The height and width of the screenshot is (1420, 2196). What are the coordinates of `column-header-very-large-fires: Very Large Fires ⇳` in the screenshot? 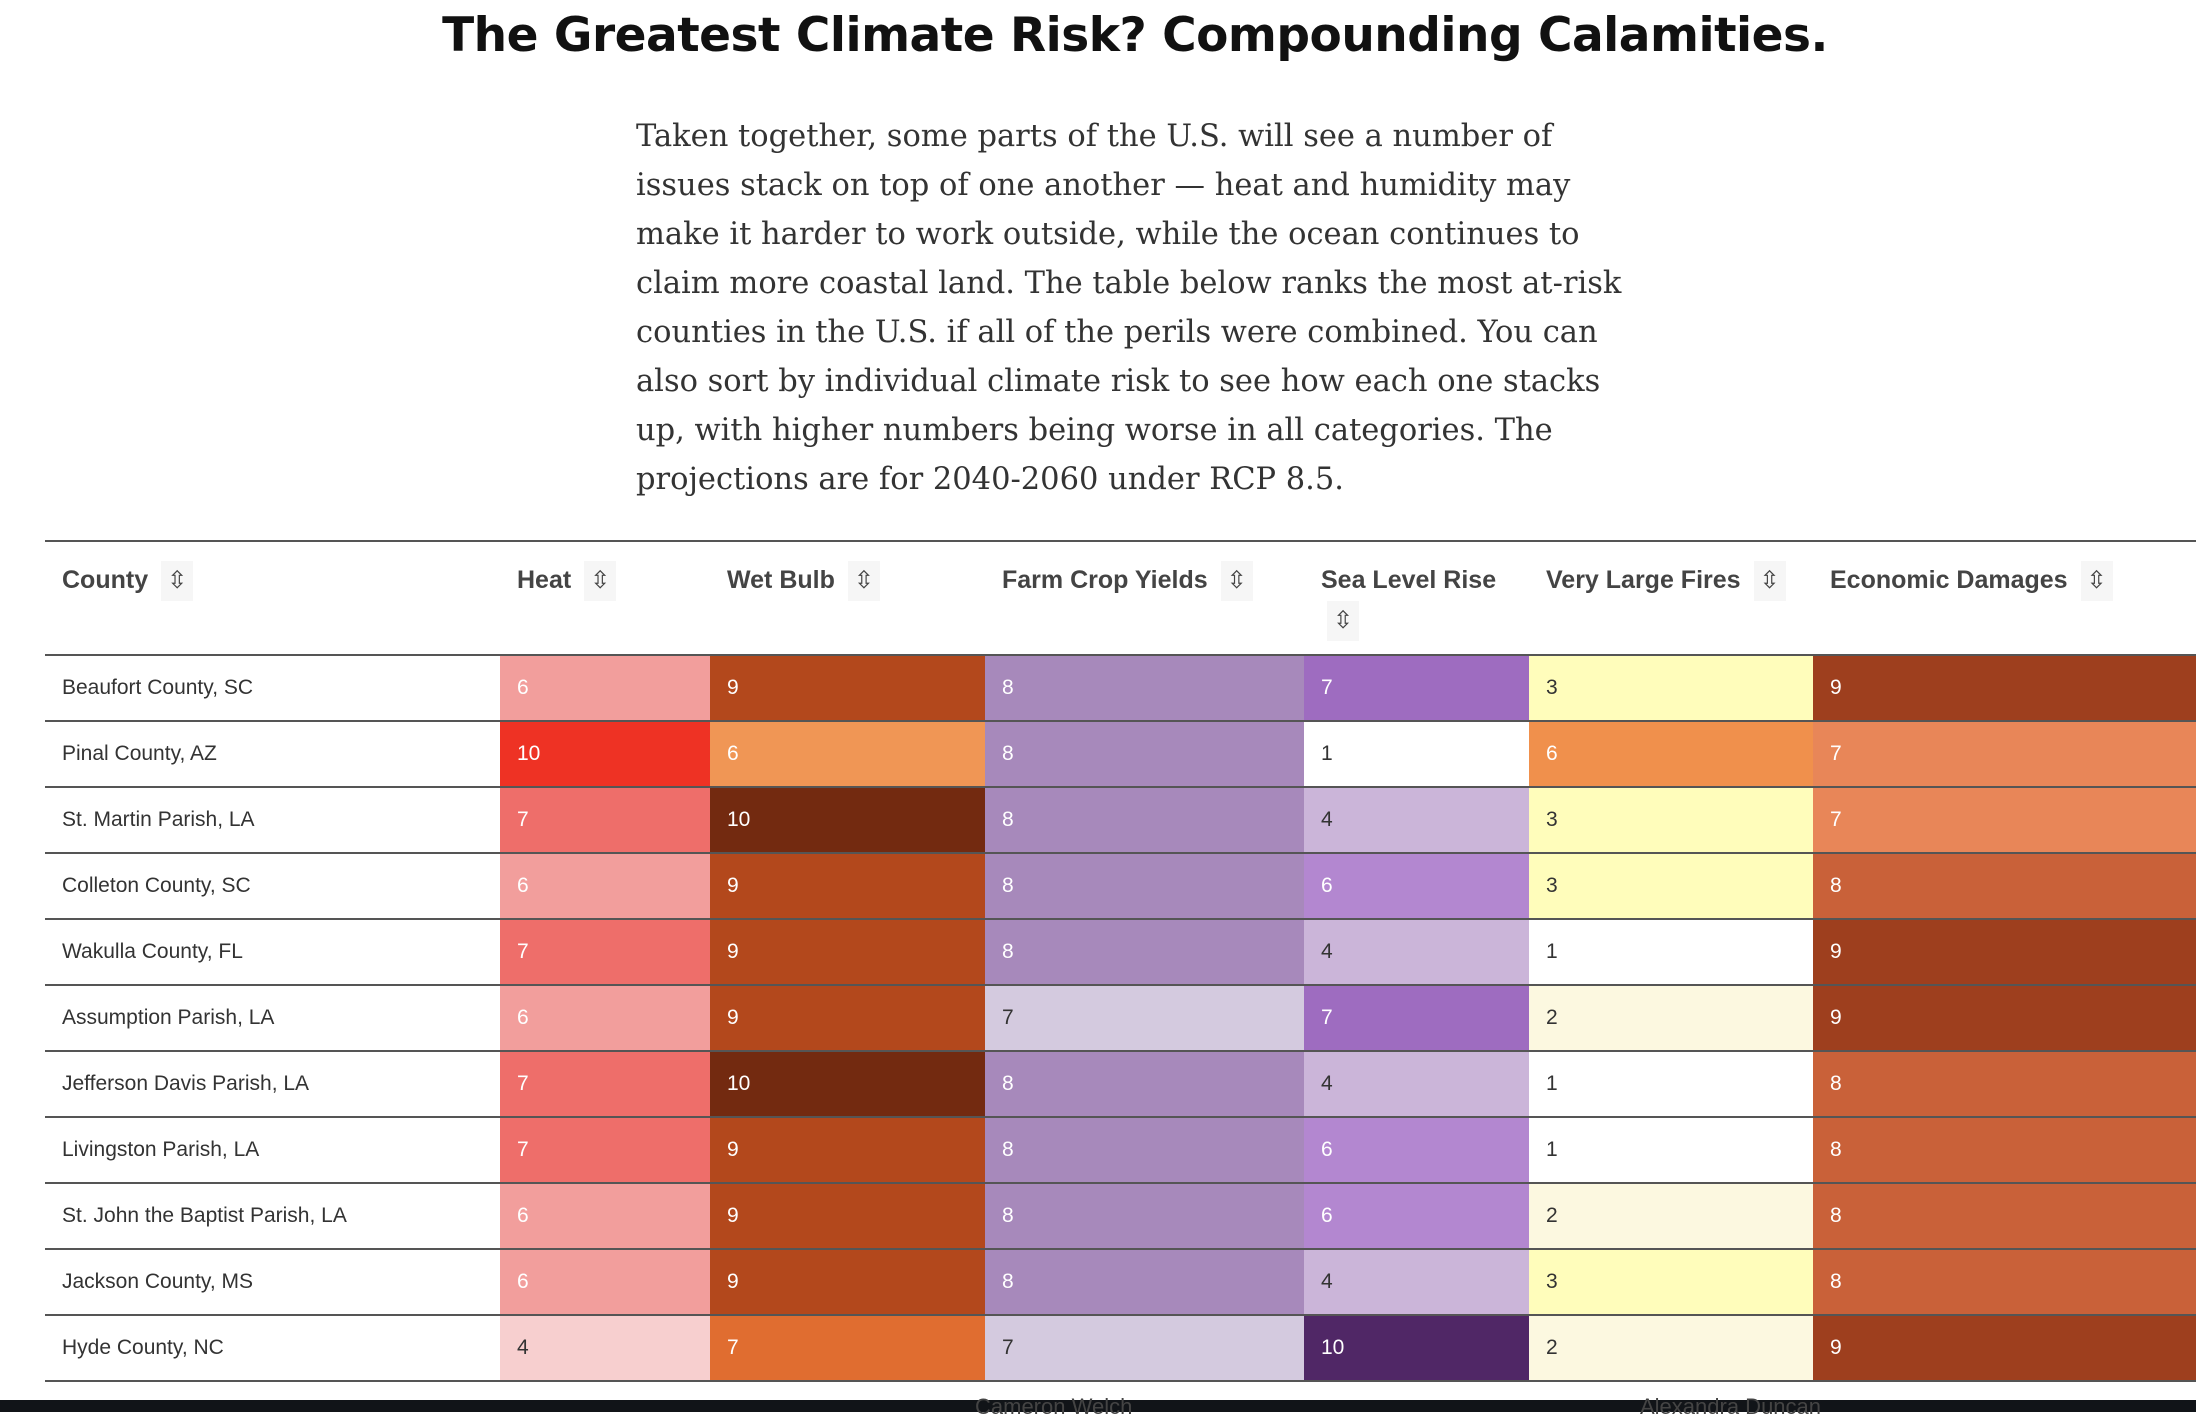 It's located at (1671, 598).